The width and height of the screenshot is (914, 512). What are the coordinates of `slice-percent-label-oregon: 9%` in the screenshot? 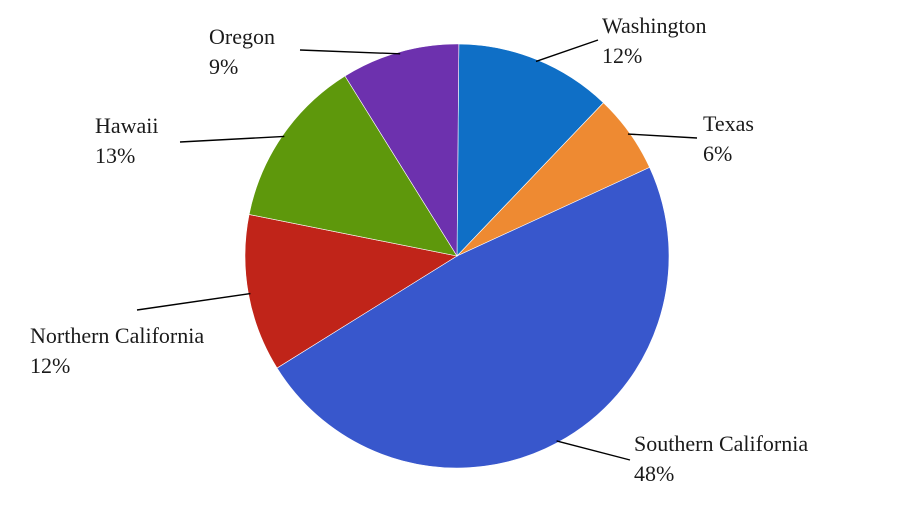 It's located at (223, 66).